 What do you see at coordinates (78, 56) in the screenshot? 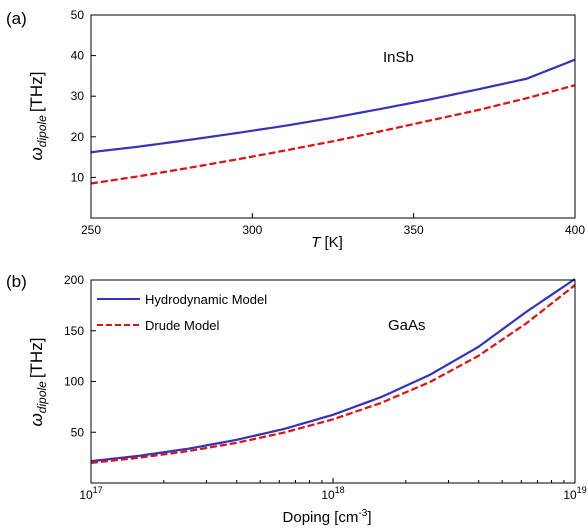
I see `y-tick-label: 40` at bounding box center [78, 56].